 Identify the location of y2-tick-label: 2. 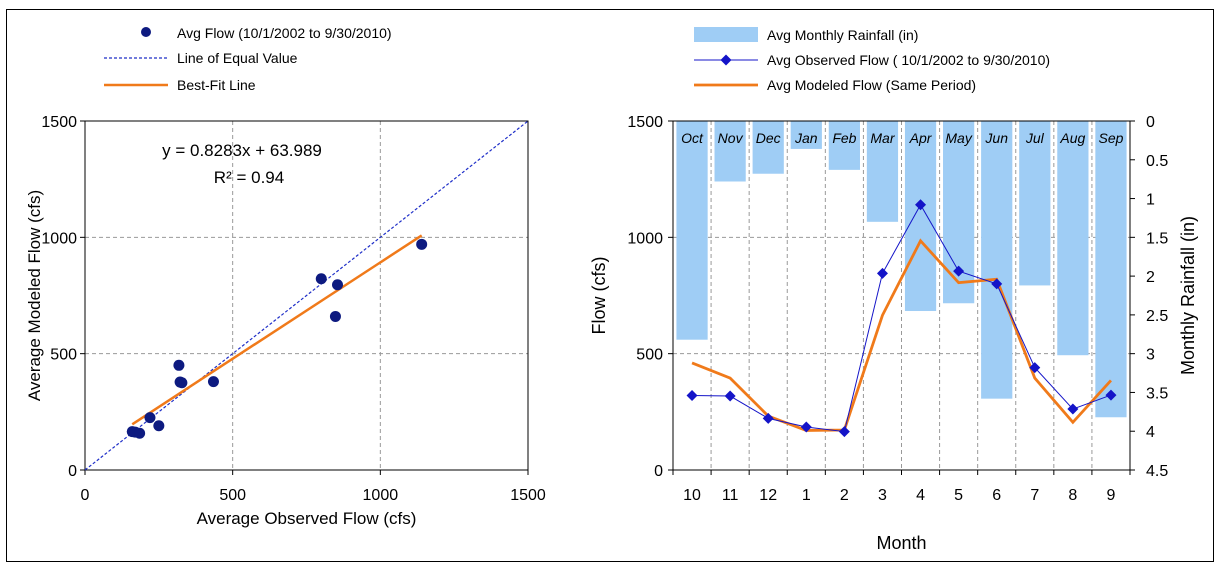
(1150, 277).